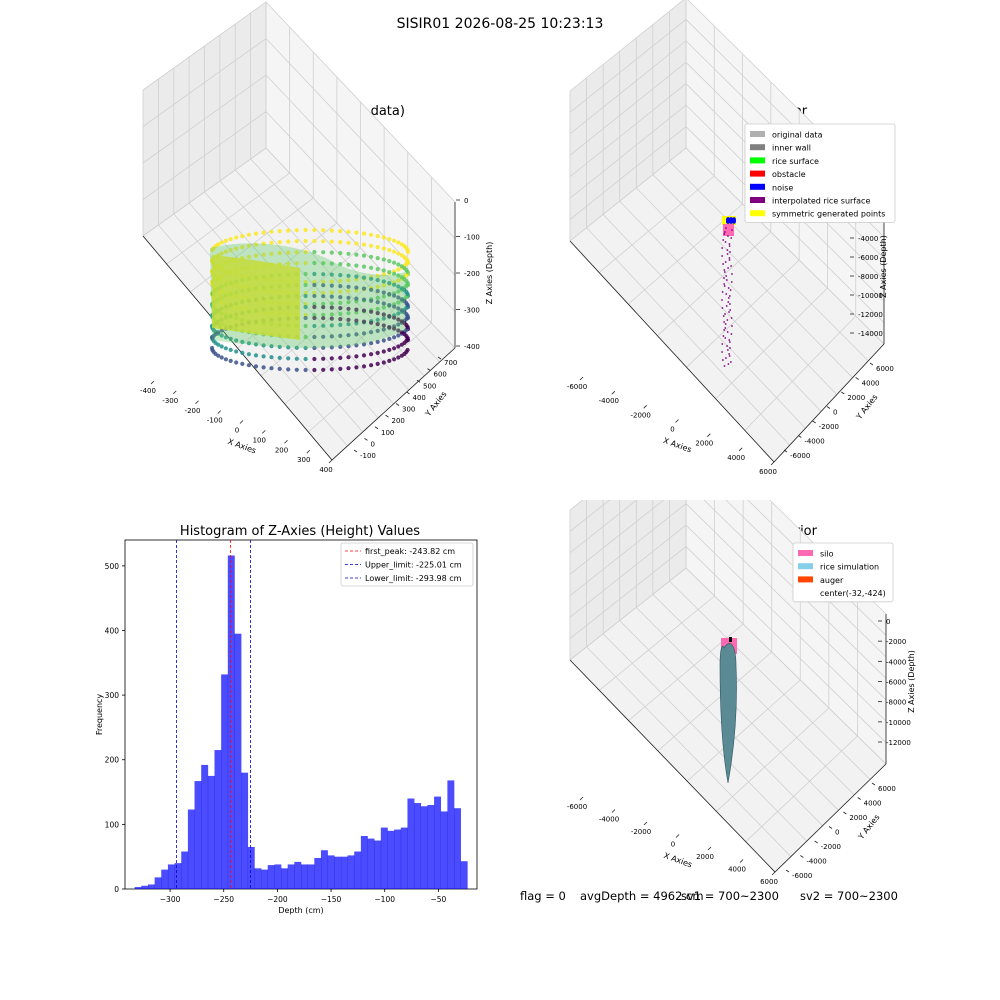  Describe the element at coordinates (801, 789) in the screenshot. I see `x-gridline` at that location.